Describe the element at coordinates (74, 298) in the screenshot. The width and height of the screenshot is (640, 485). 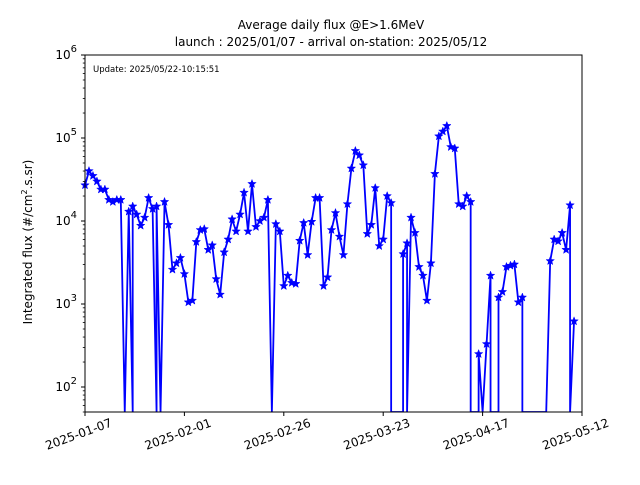
I see `y-tick-exponent: 3` at that location.